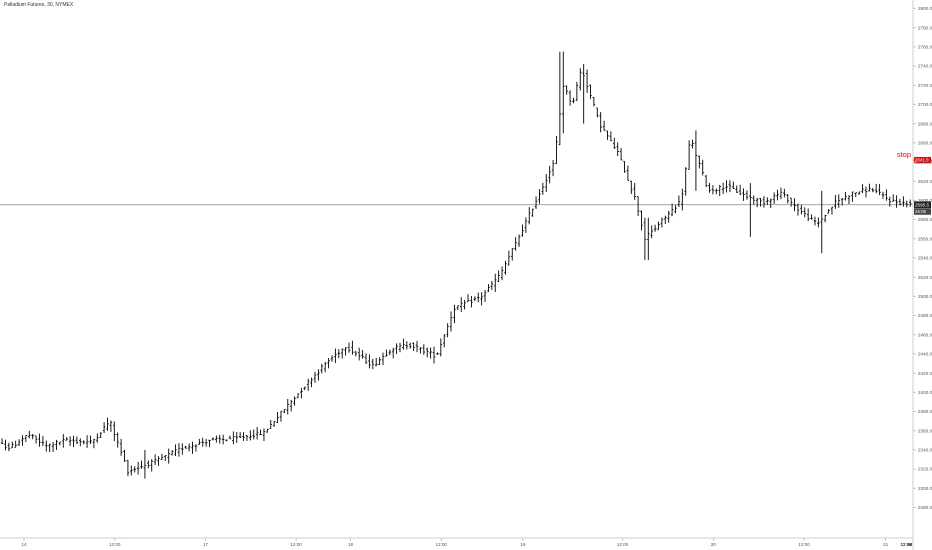 The image size is (932, 550). What do you see at coordinates (925, 162) in the screenshot?
I see `y-tick-label: 2640.0` at bounding box center [925, 162].